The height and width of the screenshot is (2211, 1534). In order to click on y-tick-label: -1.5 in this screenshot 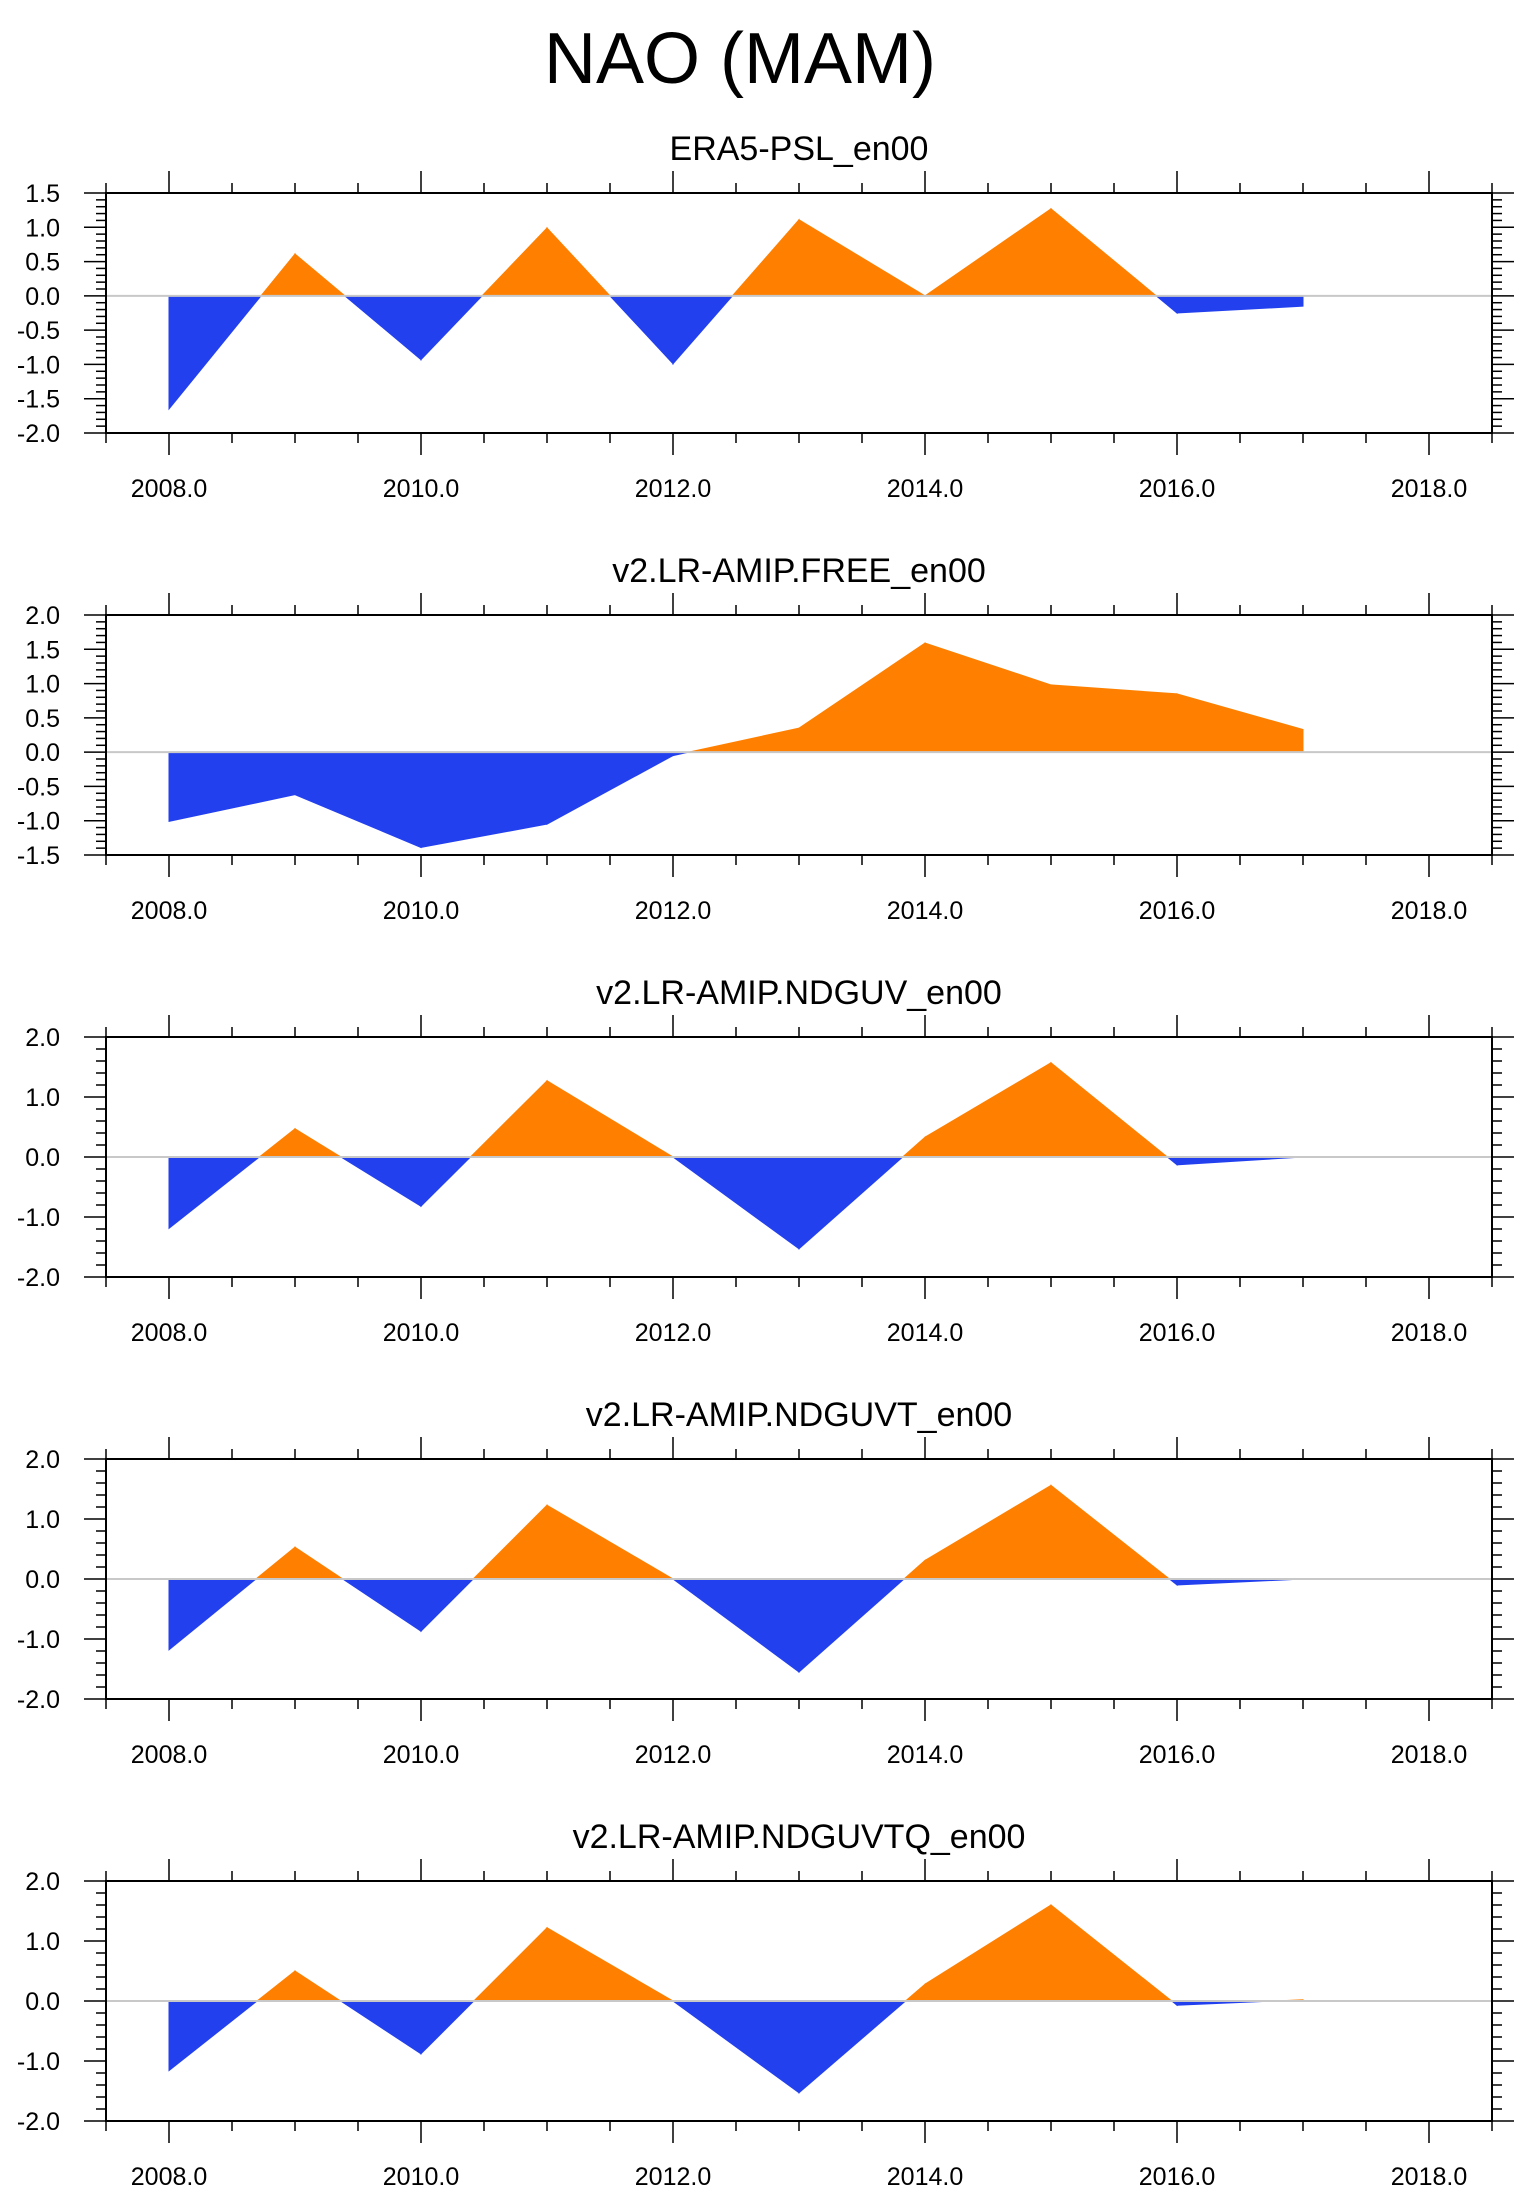, I will do `click(38, 856)`.